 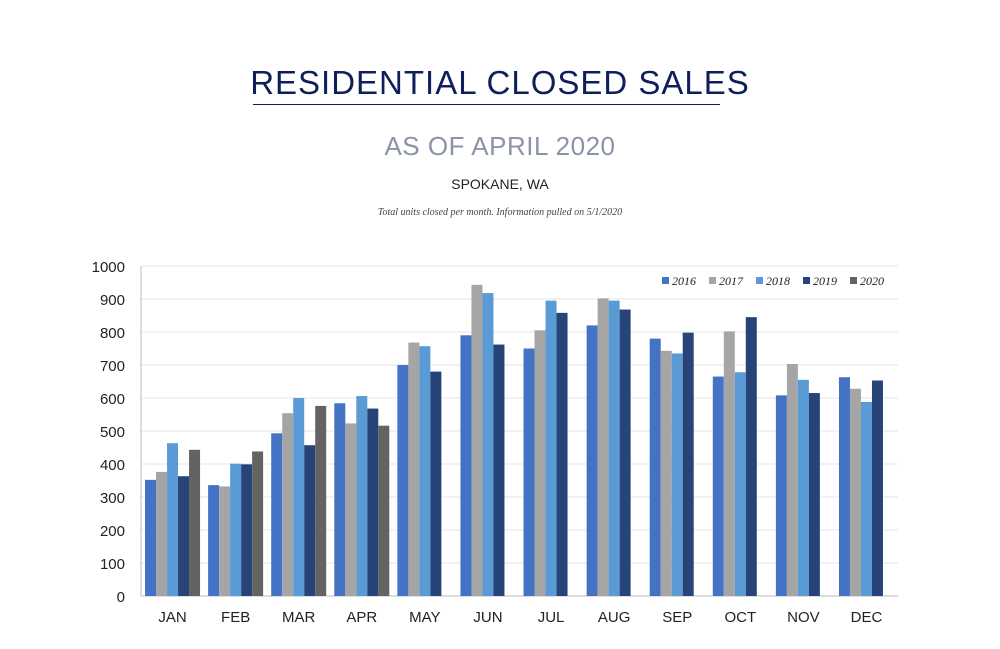 What do you see at coordinates (500, 146) in the screenshot?
I see `subtitle: AS OF APRIL 2020` at bounding box center [500, 146].